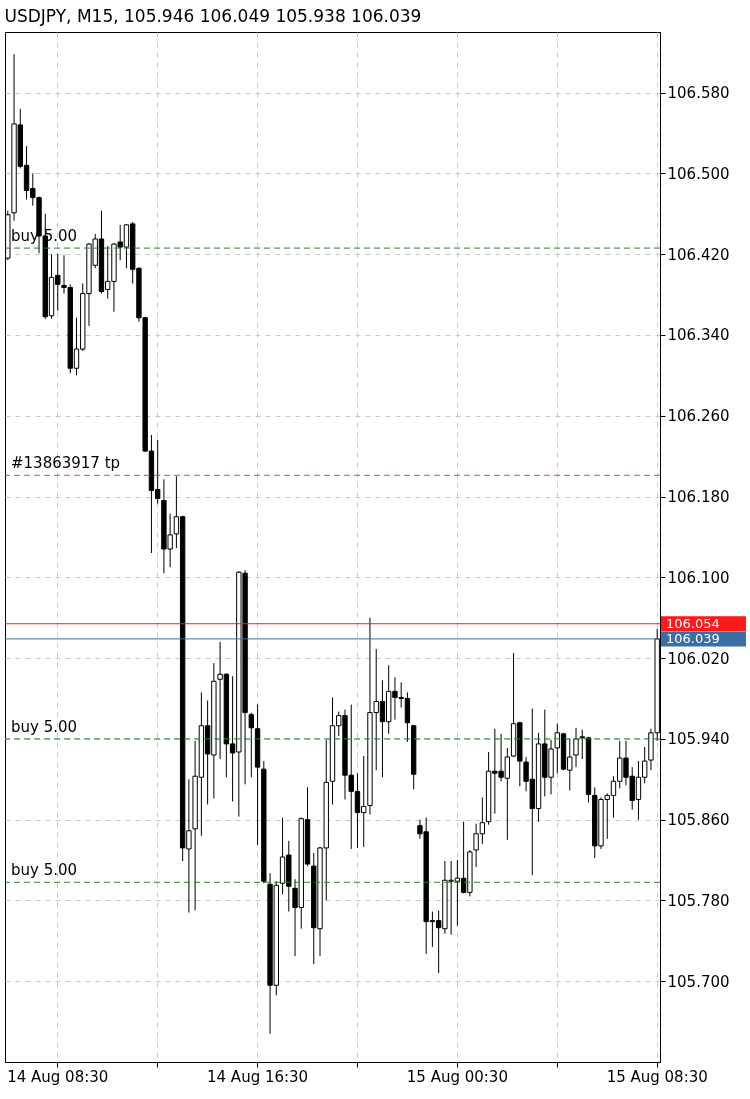  Describe the element at coordinates (698, 497) in the screenshot. I see `y-tick-label: 106.180` at that location.